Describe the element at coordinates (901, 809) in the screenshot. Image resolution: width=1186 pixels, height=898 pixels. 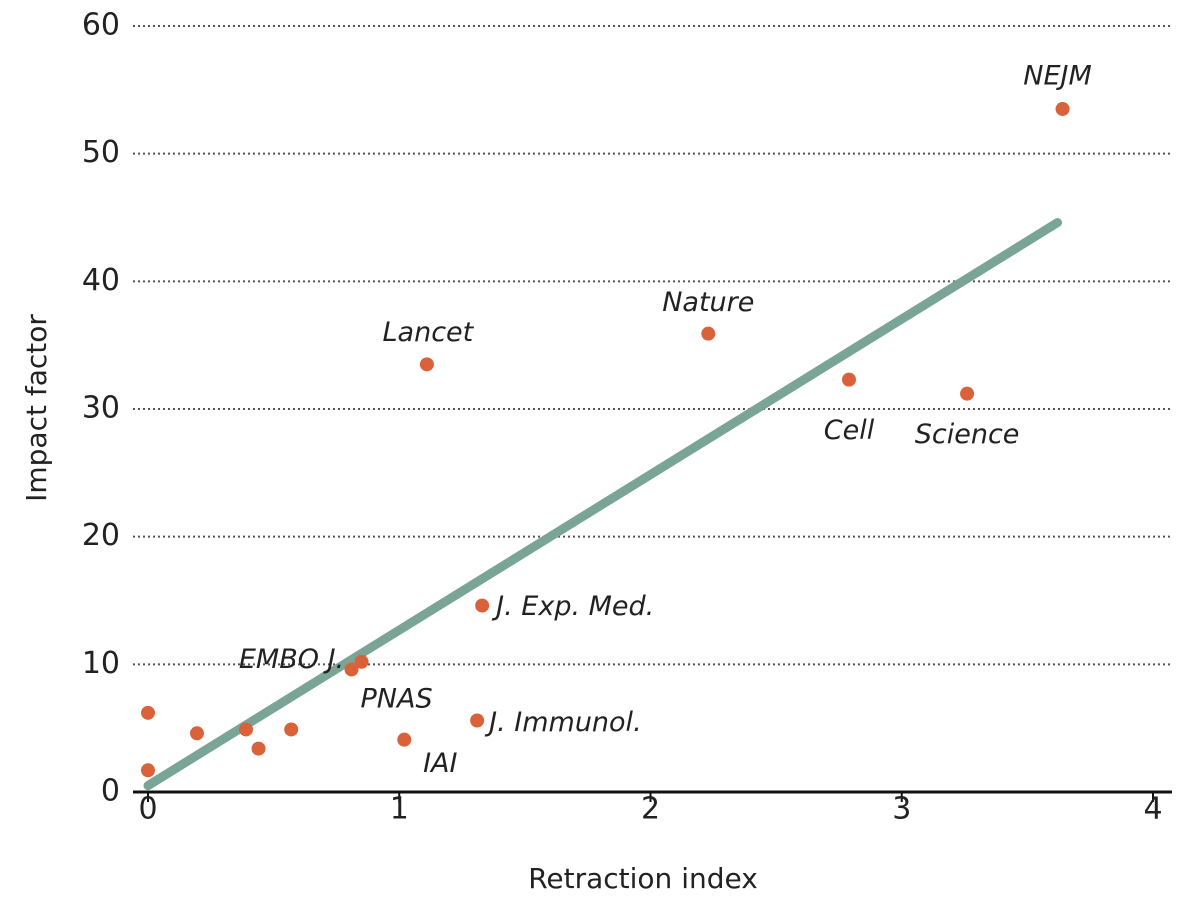
I see `x-tick-label: 3` at that location.